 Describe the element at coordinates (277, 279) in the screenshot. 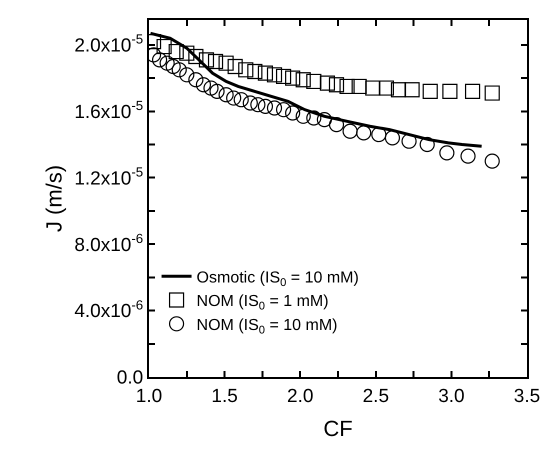

I see `legend-label: Osmotic (IS$_{0}$ = 10 mM)` at that location.